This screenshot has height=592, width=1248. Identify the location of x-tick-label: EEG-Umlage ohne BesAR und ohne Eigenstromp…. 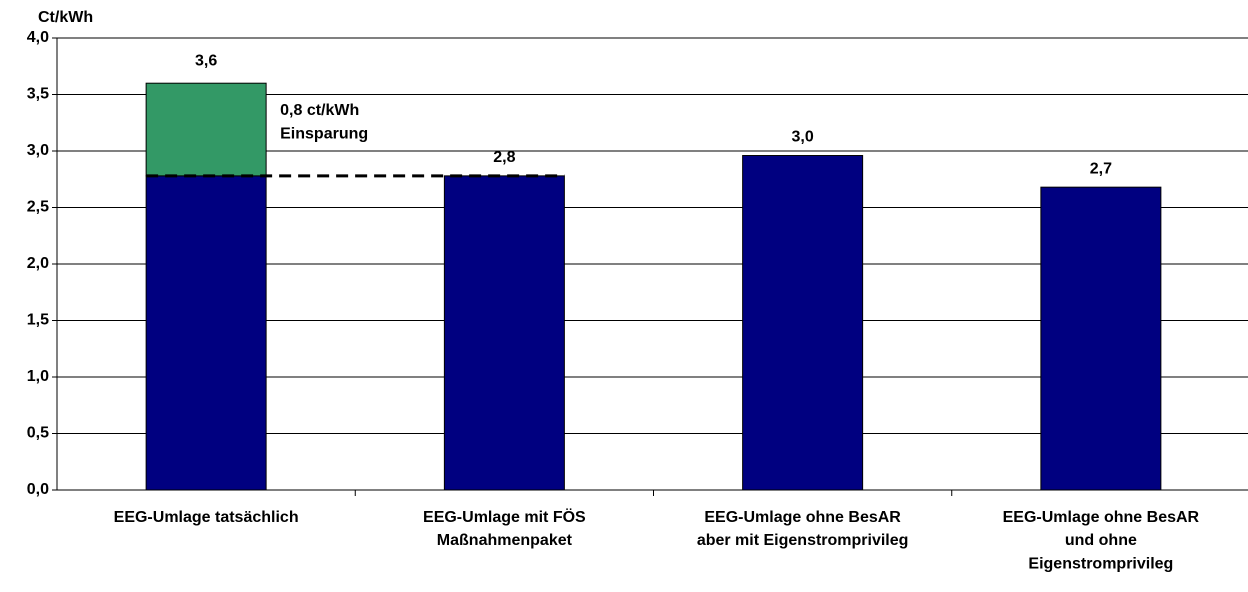
(1101, 540).